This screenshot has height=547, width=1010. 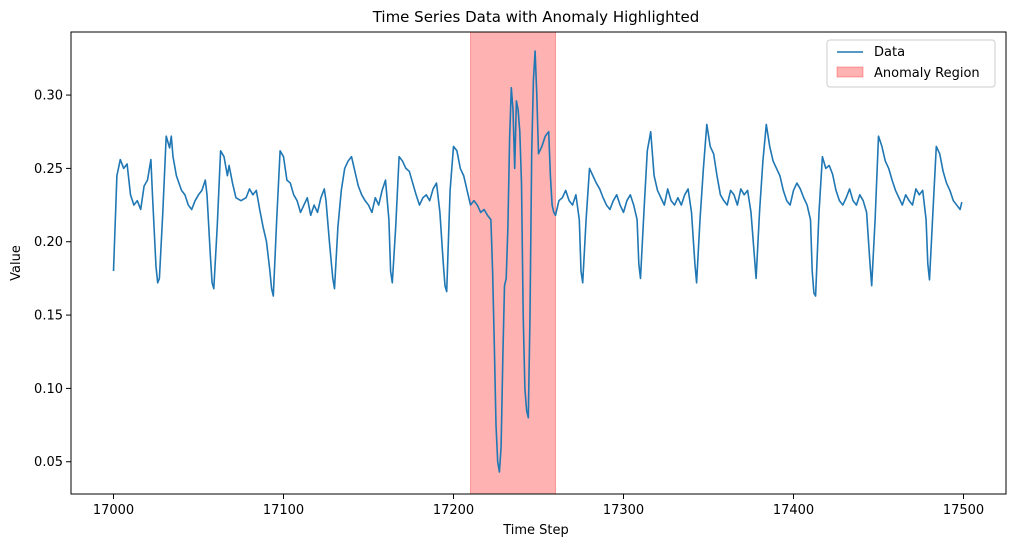 I want to click on y-axis-label: Value, so click(x=16, y=263).